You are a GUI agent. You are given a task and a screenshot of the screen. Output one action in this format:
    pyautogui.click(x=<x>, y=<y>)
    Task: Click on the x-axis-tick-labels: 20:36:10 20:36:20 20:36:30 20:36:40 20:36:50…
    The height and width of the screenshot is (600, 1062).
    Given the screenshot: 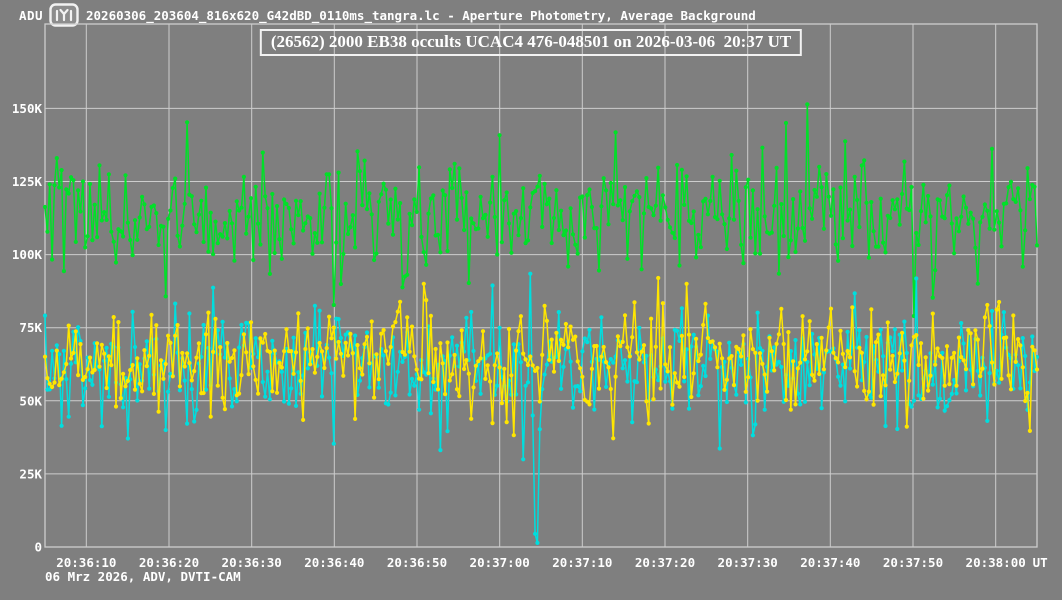 What is the action you would take?
    pyautogui.click(x=552, y=562)
    